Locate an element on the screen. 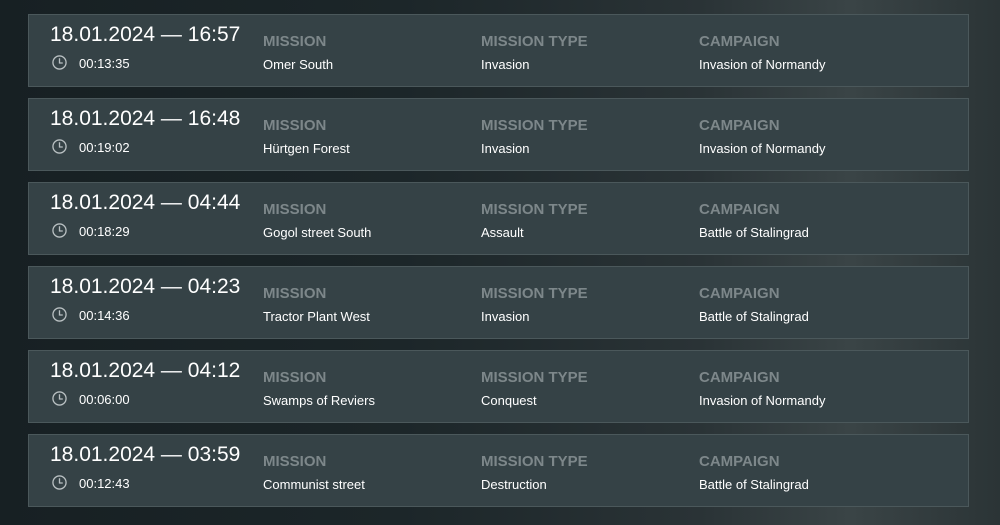  mission-value: Swamps of Reviers is located at coordinates (319, 400).